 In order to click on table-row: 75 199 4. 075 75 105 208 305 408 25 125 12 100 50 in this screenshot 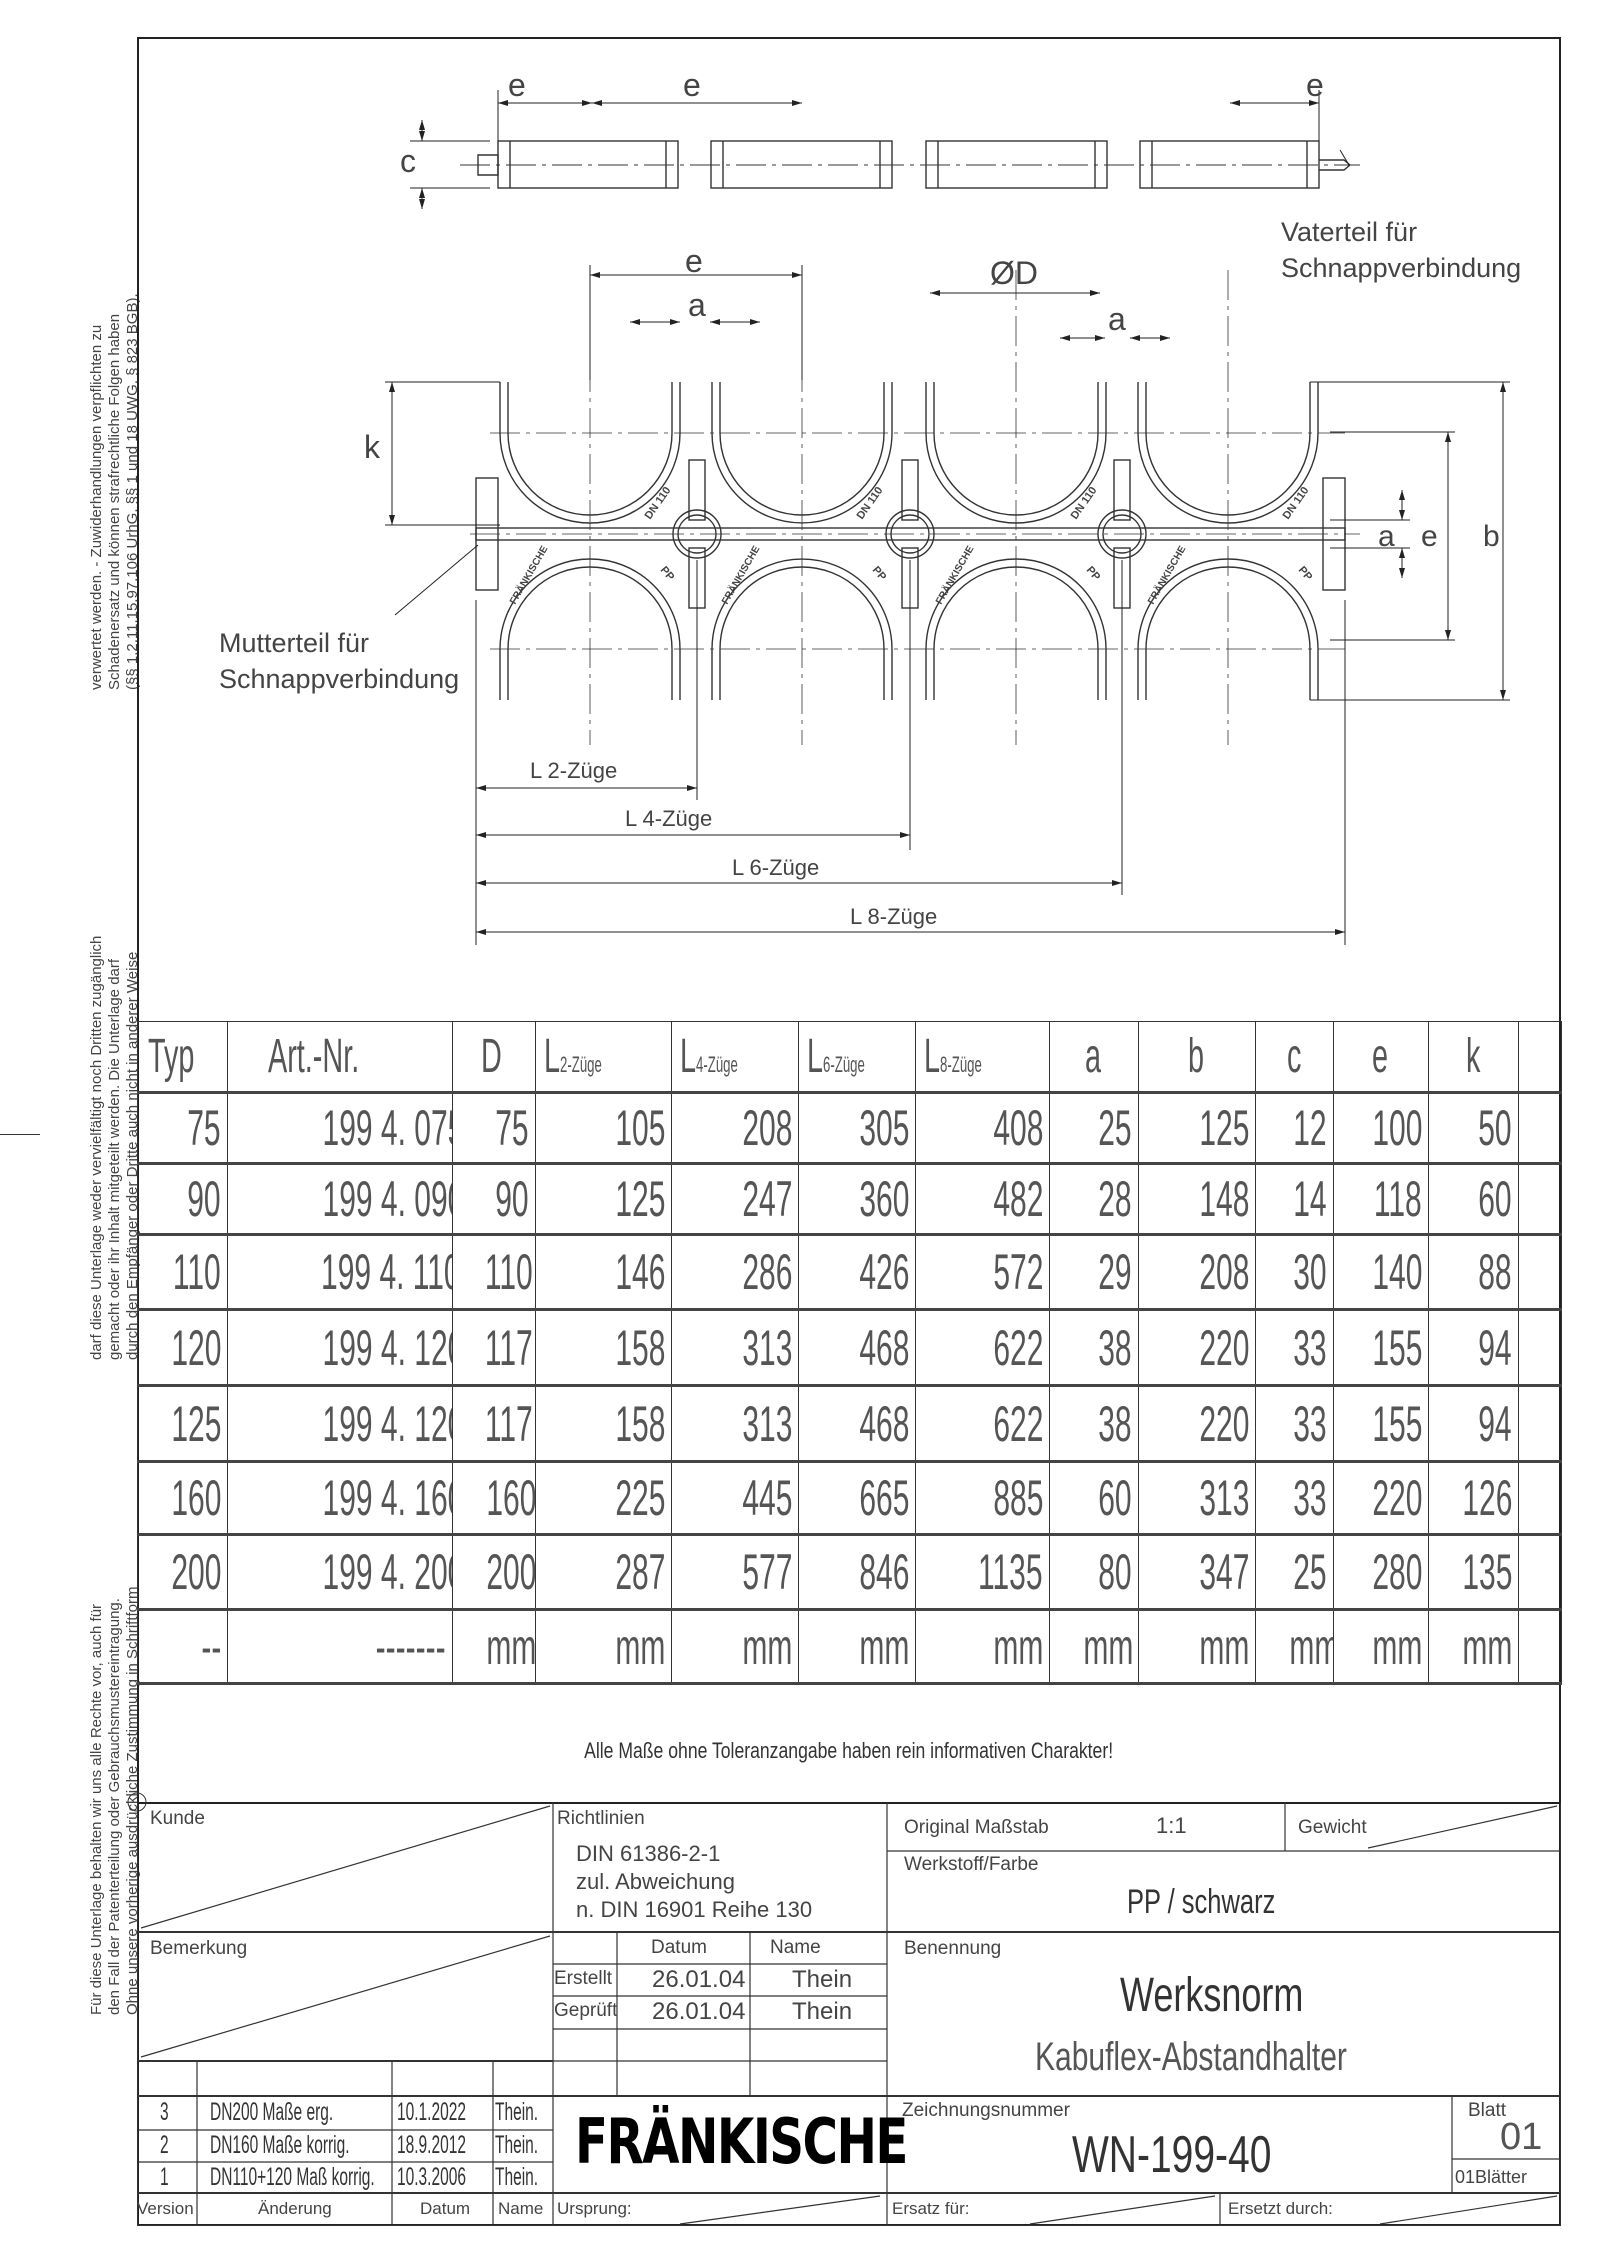, I will do `click(849, 1128)`.